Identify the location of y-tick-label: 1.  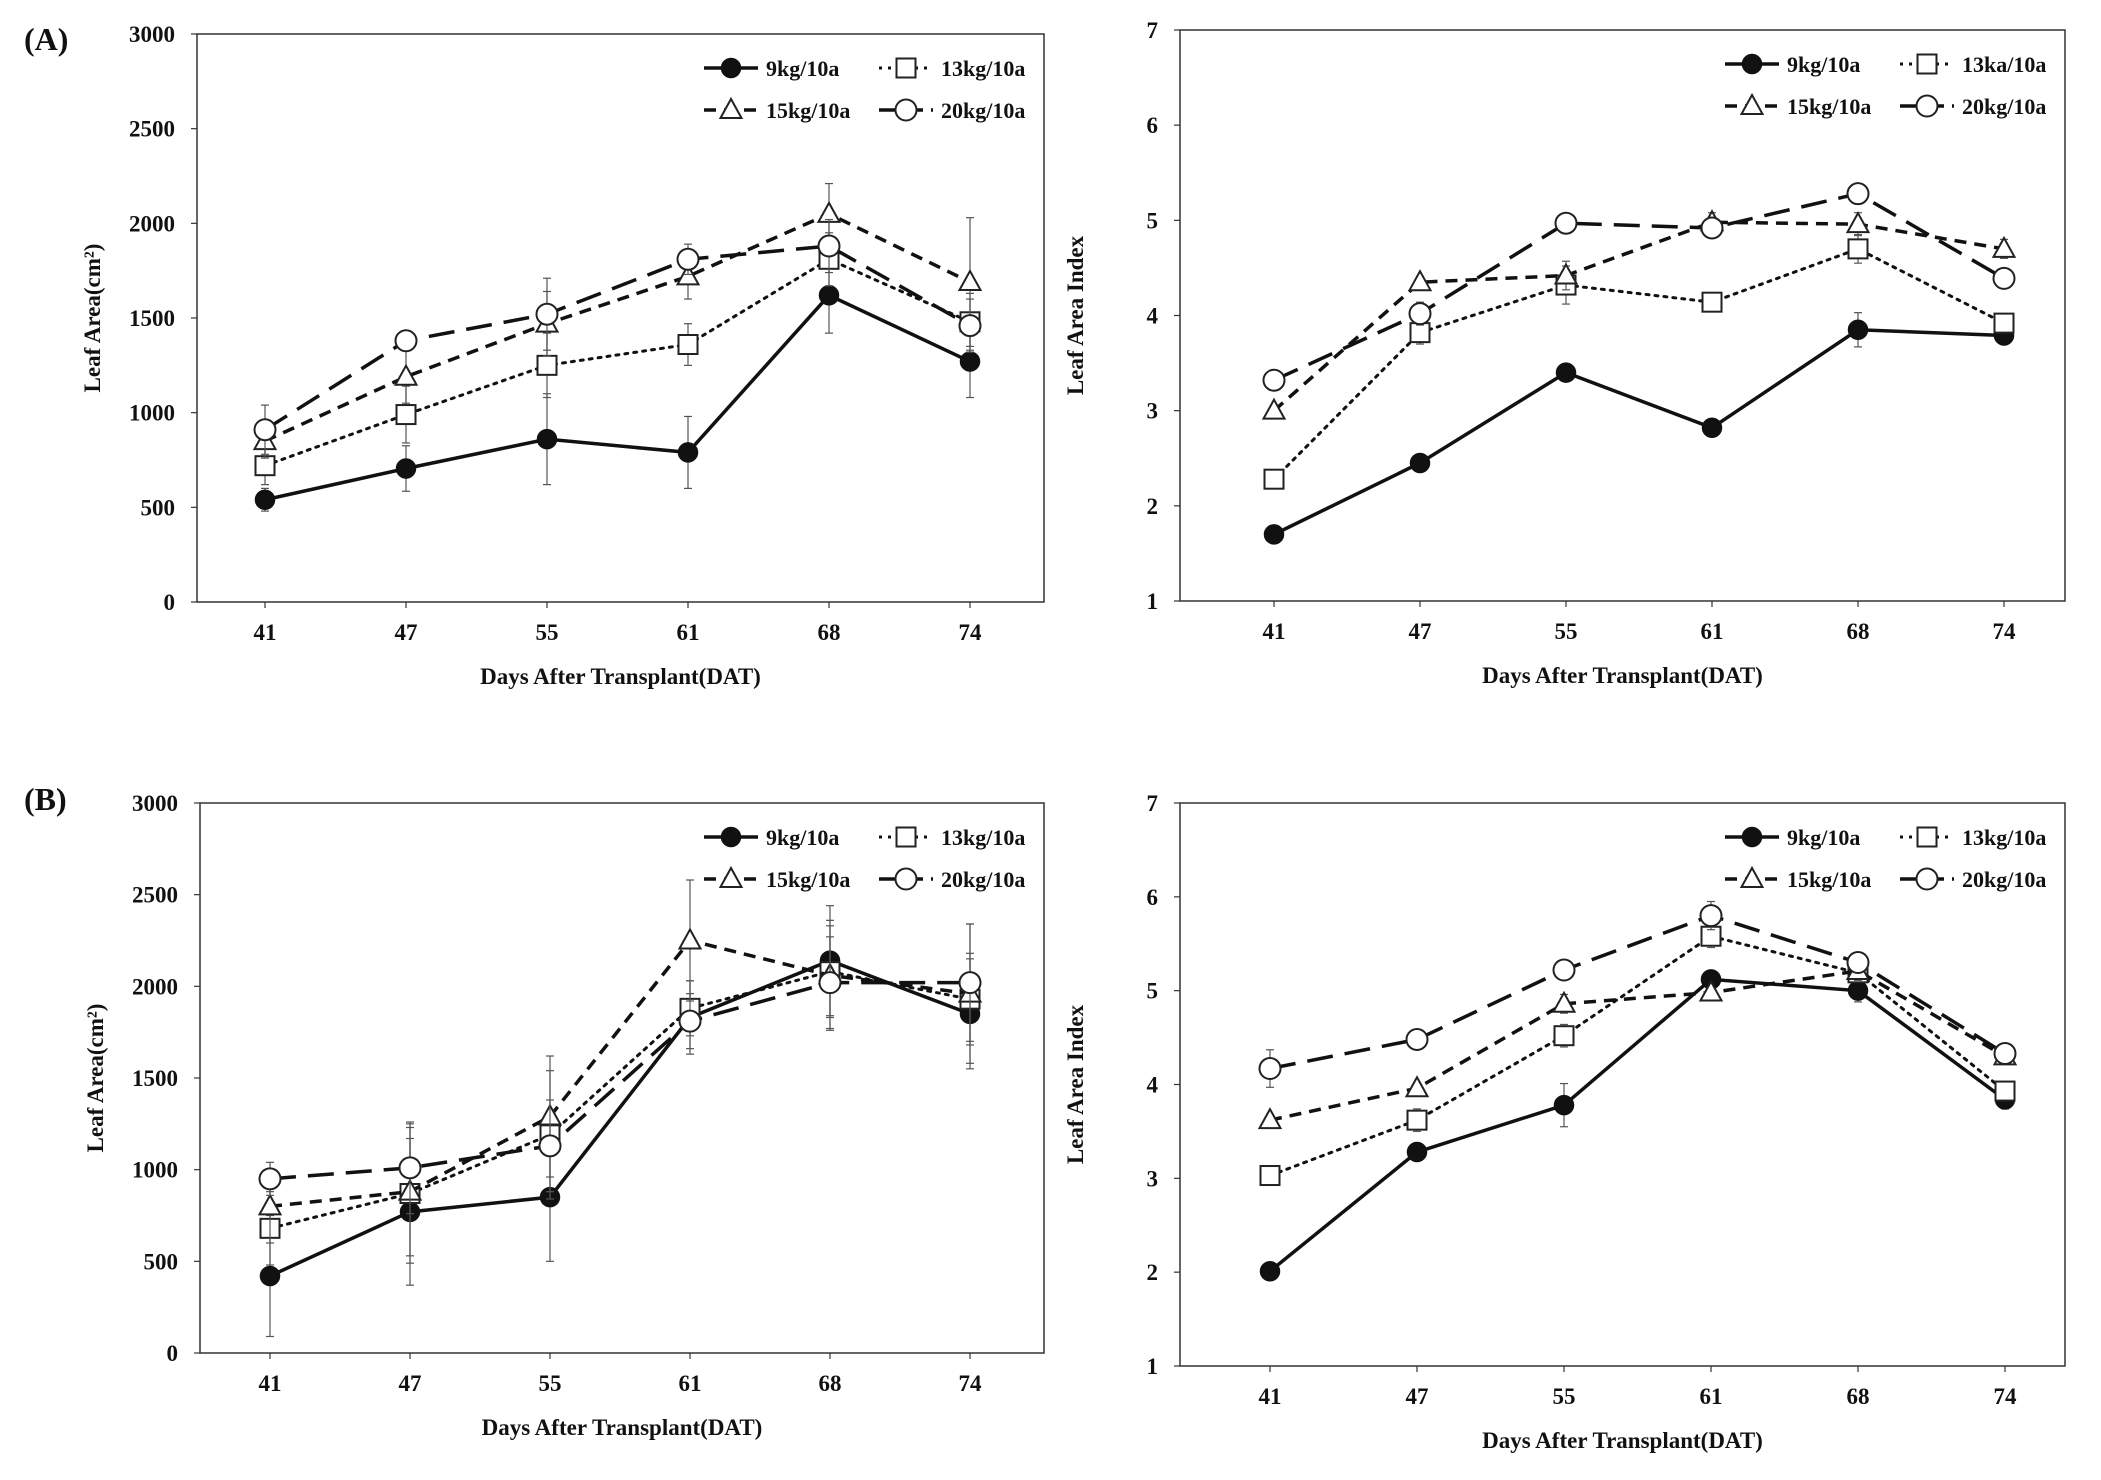
(1153, 601).